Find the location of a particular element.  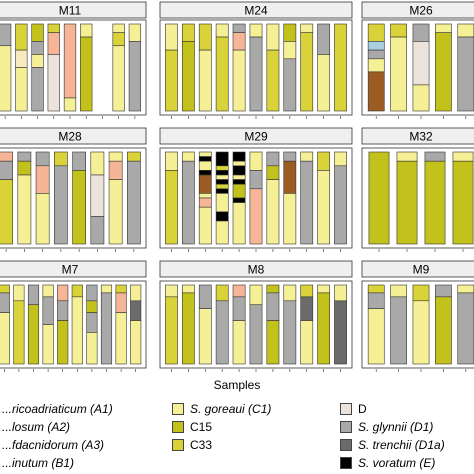

legend-swatch-c15 is located at coordinates (178, 427).